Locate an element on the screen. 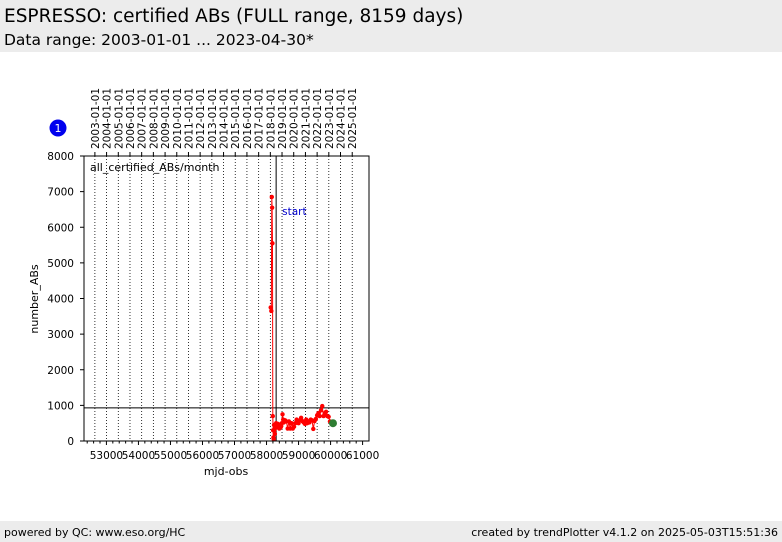 This screenshot has height=542, width=782. y-axis-label: number_ABs is located at coordinates (34, 299).